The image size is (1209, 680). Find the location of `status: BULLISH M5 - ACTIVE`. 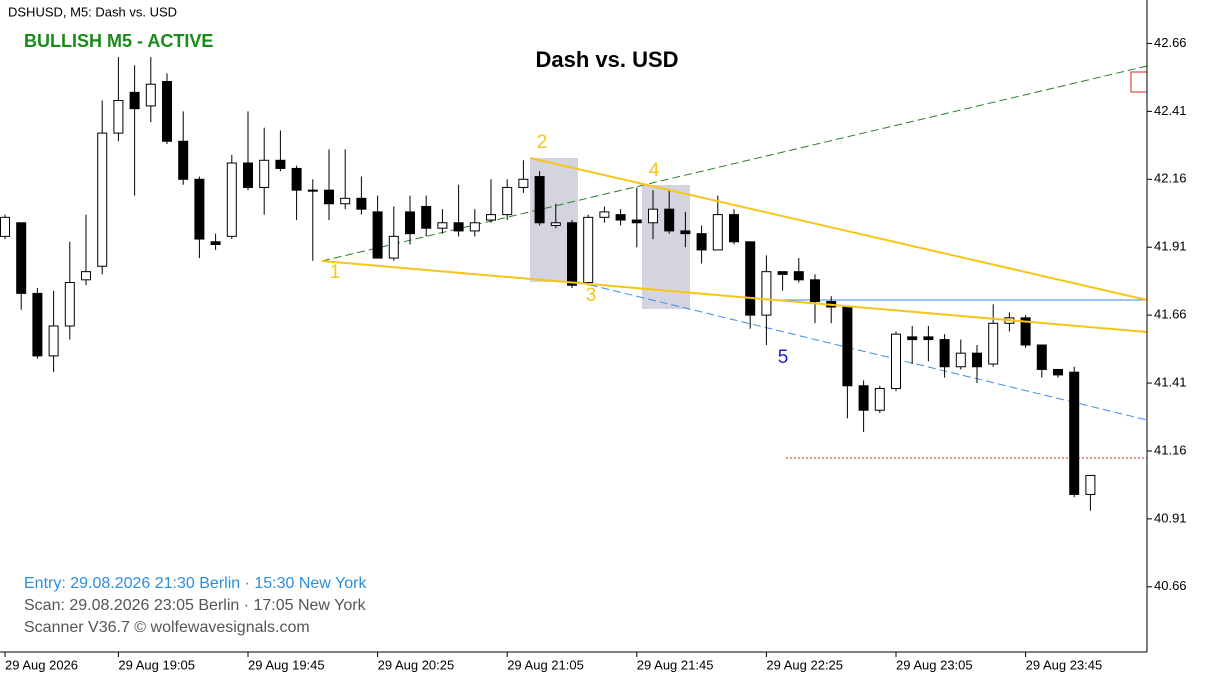

status: BULLISH M5 - ACTIVE is located at coordinates (118, 41).